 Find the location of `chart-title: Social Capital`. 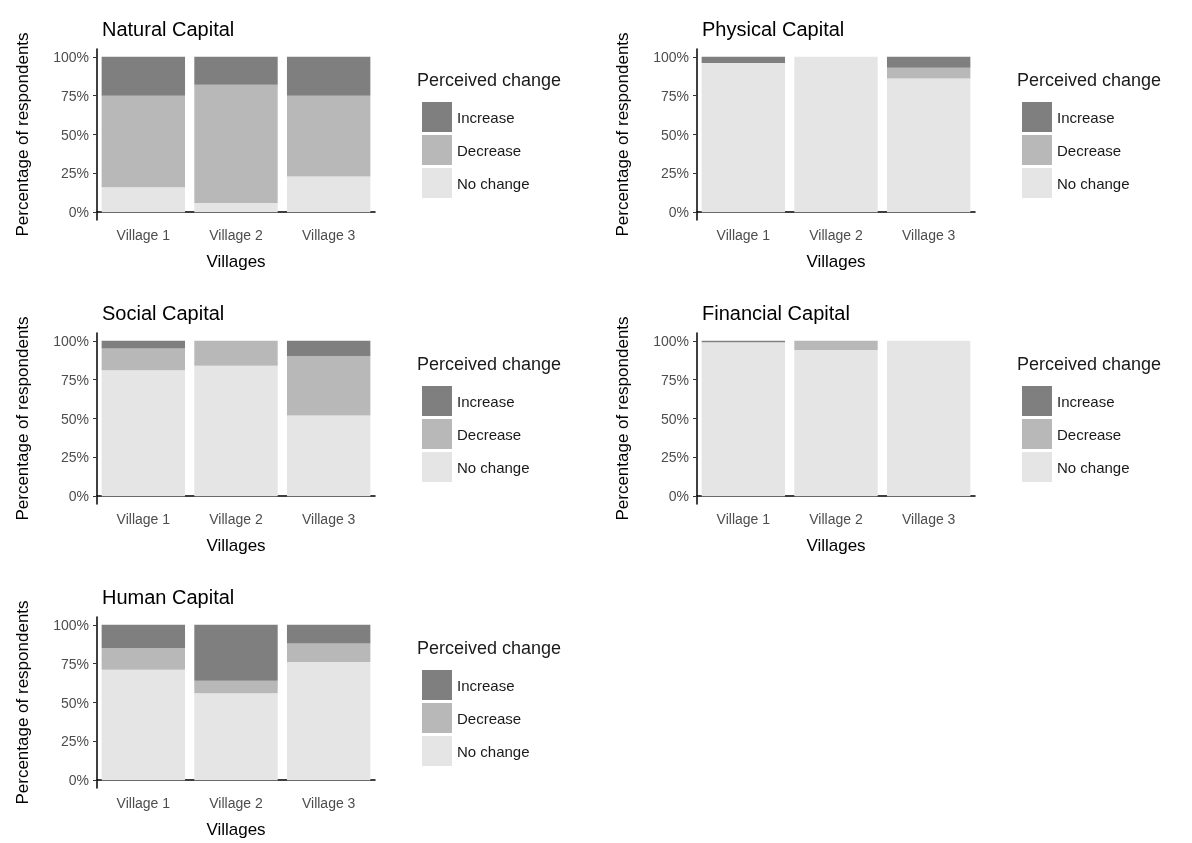

chart-title: Social Capital is located at coordinates (163, 313).